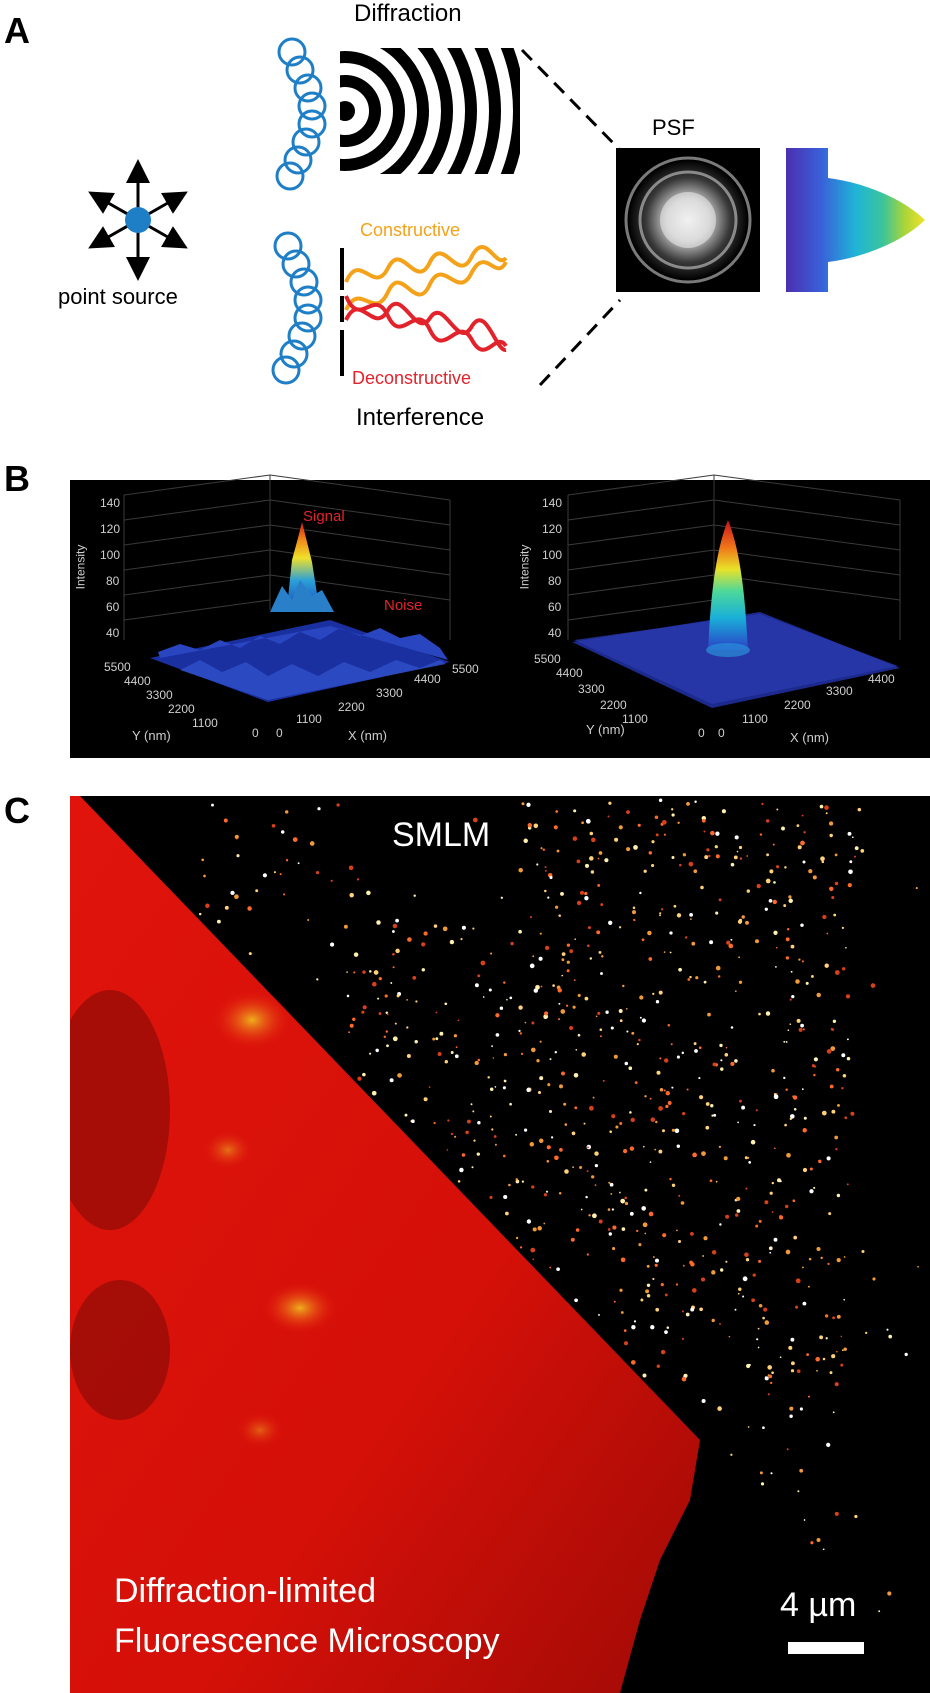 This screenshot has width=930, height=1693. What do you see at coordinates (159, 695) in the screenshot?
I see `left-ytick: 3300` at bounding box center [159, 695].